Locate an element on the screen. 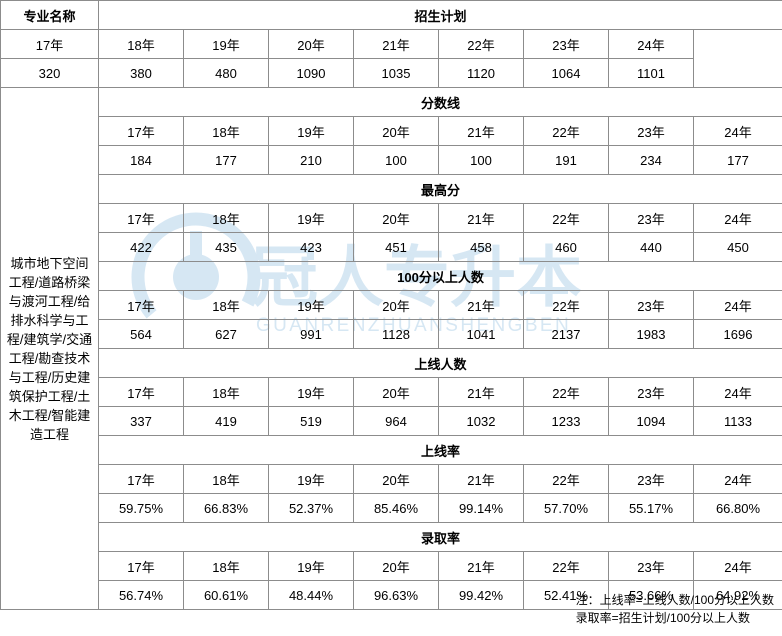 The image size is (782, 636). value-cell: 480 is located at coordinates (226, 73).